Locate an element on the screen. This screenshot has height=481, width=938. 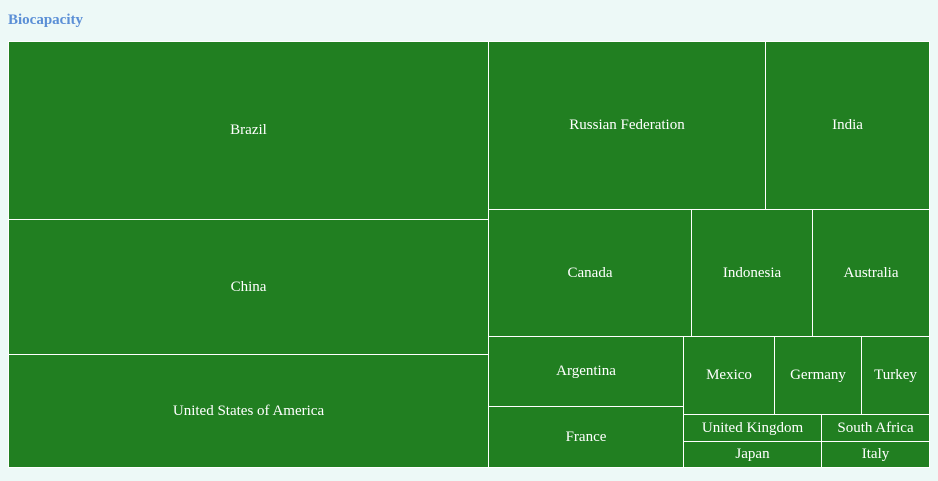
treemap-tile: China is located at coordinates (248, 287).